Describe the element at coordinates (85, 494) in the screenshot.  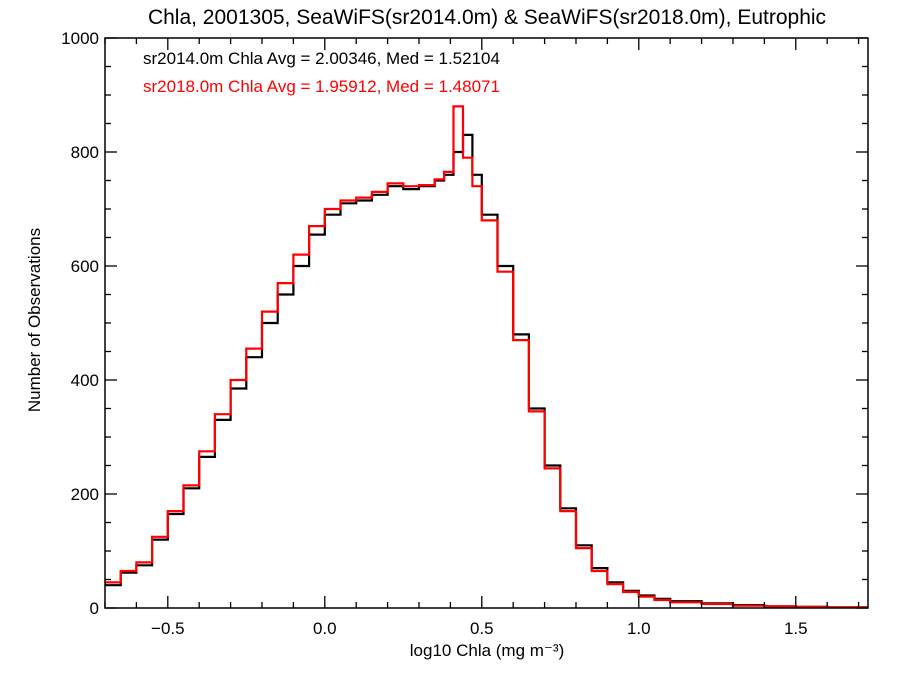
I see `y-tick-label: 200` at that location.